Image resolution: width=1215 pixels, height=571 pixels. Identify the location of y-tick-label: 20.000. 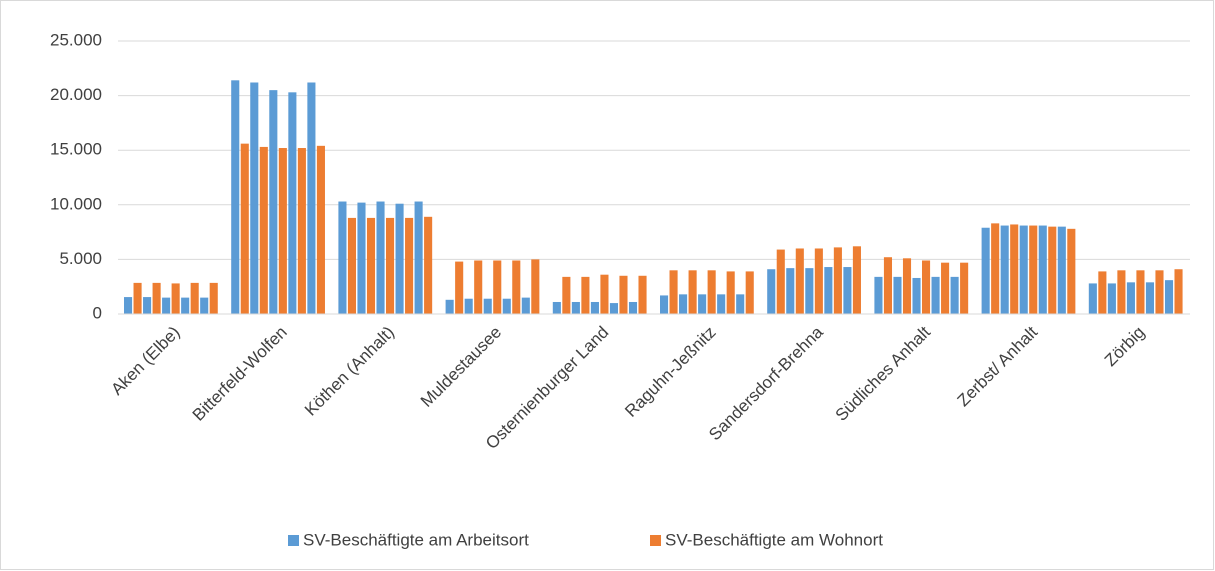
(76, 94).